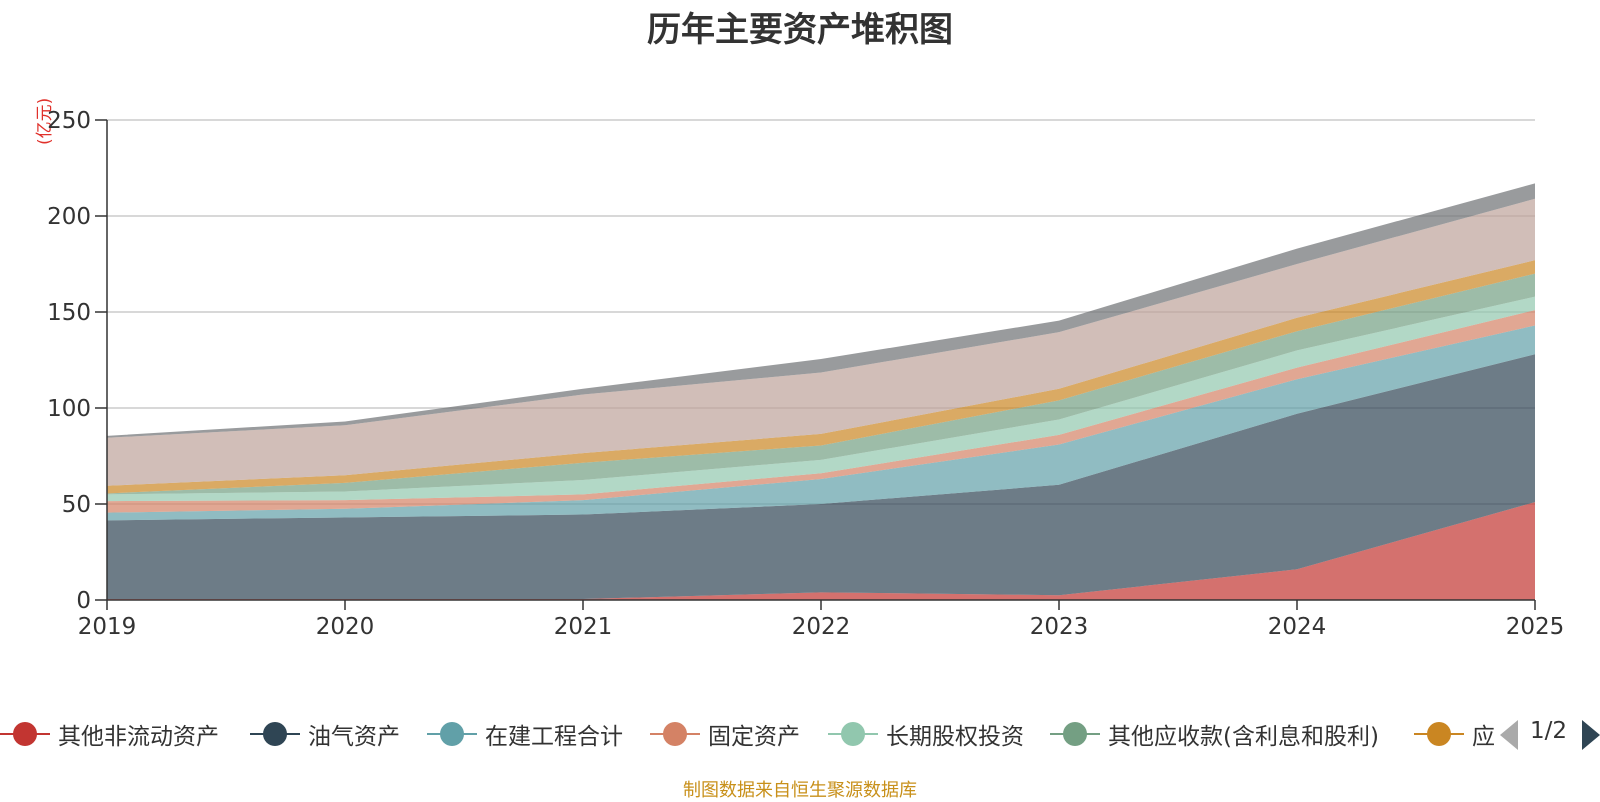 The width and height of the screenshot is (1600, 802). What do you see at coordinates (107, 627) in the screenshot?
I see `x-tick-label: 2019` at bounding box center [107, 627].